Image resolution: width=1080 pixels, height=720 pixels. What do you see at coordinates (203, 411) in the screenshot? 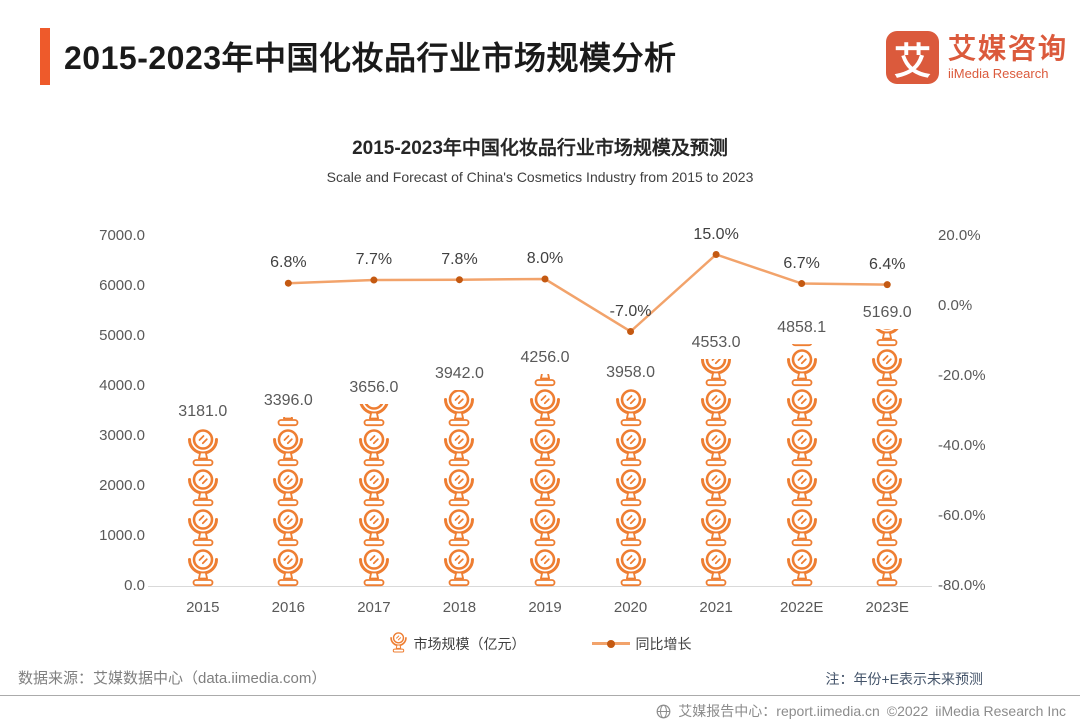
I see `bar-value-label: 3181.0` at bounding box center [203, 411].